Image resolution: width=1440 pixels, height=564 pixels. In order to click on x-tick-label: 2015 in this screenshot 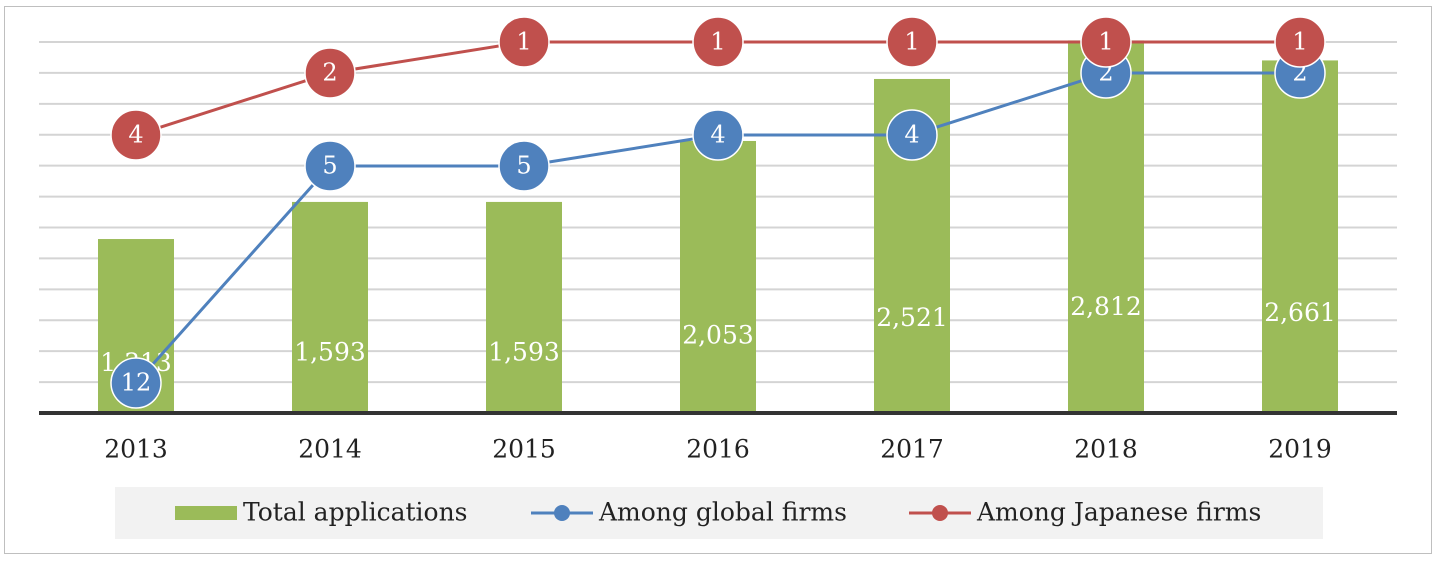, I will do `click(524, 449)`.